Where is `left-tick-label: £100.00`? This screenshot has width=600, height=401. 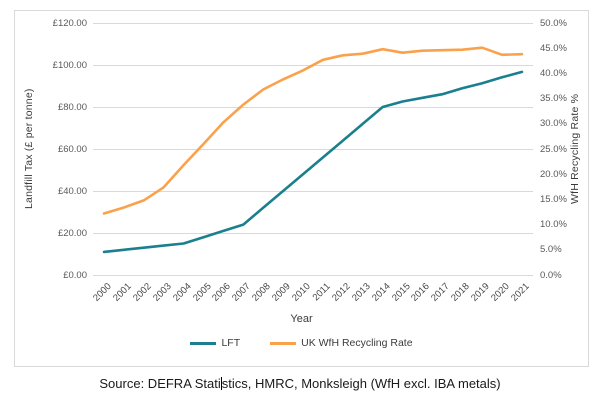
left-tick-label: £100.00 is located at coordinates (69, 65).